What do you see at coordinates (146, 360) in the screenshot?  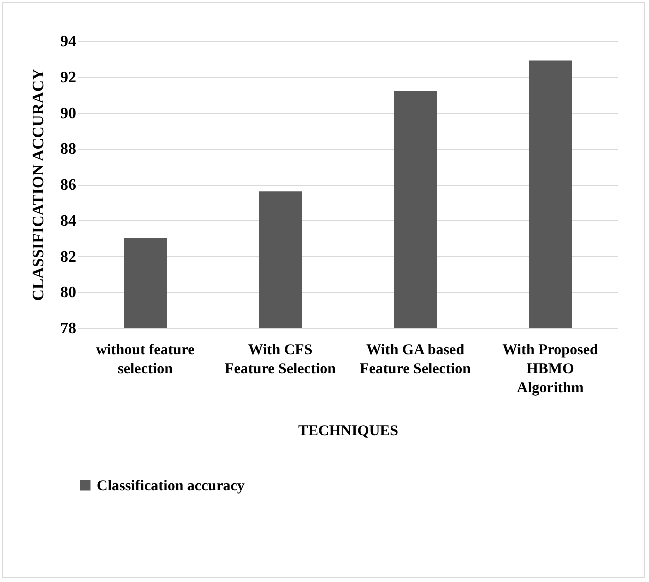 I see `x-tick-label: without feature selection` at bounding box center [146, 360].